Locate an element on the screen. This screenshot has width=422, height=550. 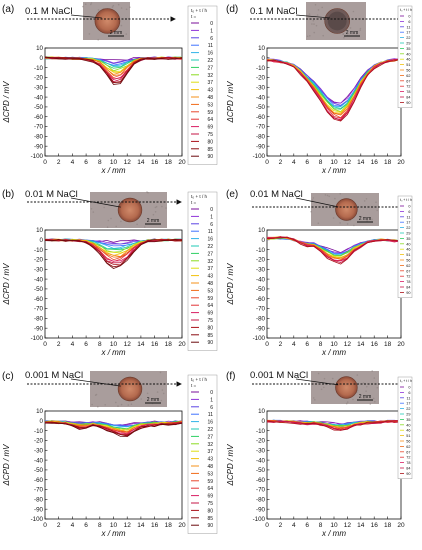
y-tick-label: 0 is located at coordinates (42, 240).